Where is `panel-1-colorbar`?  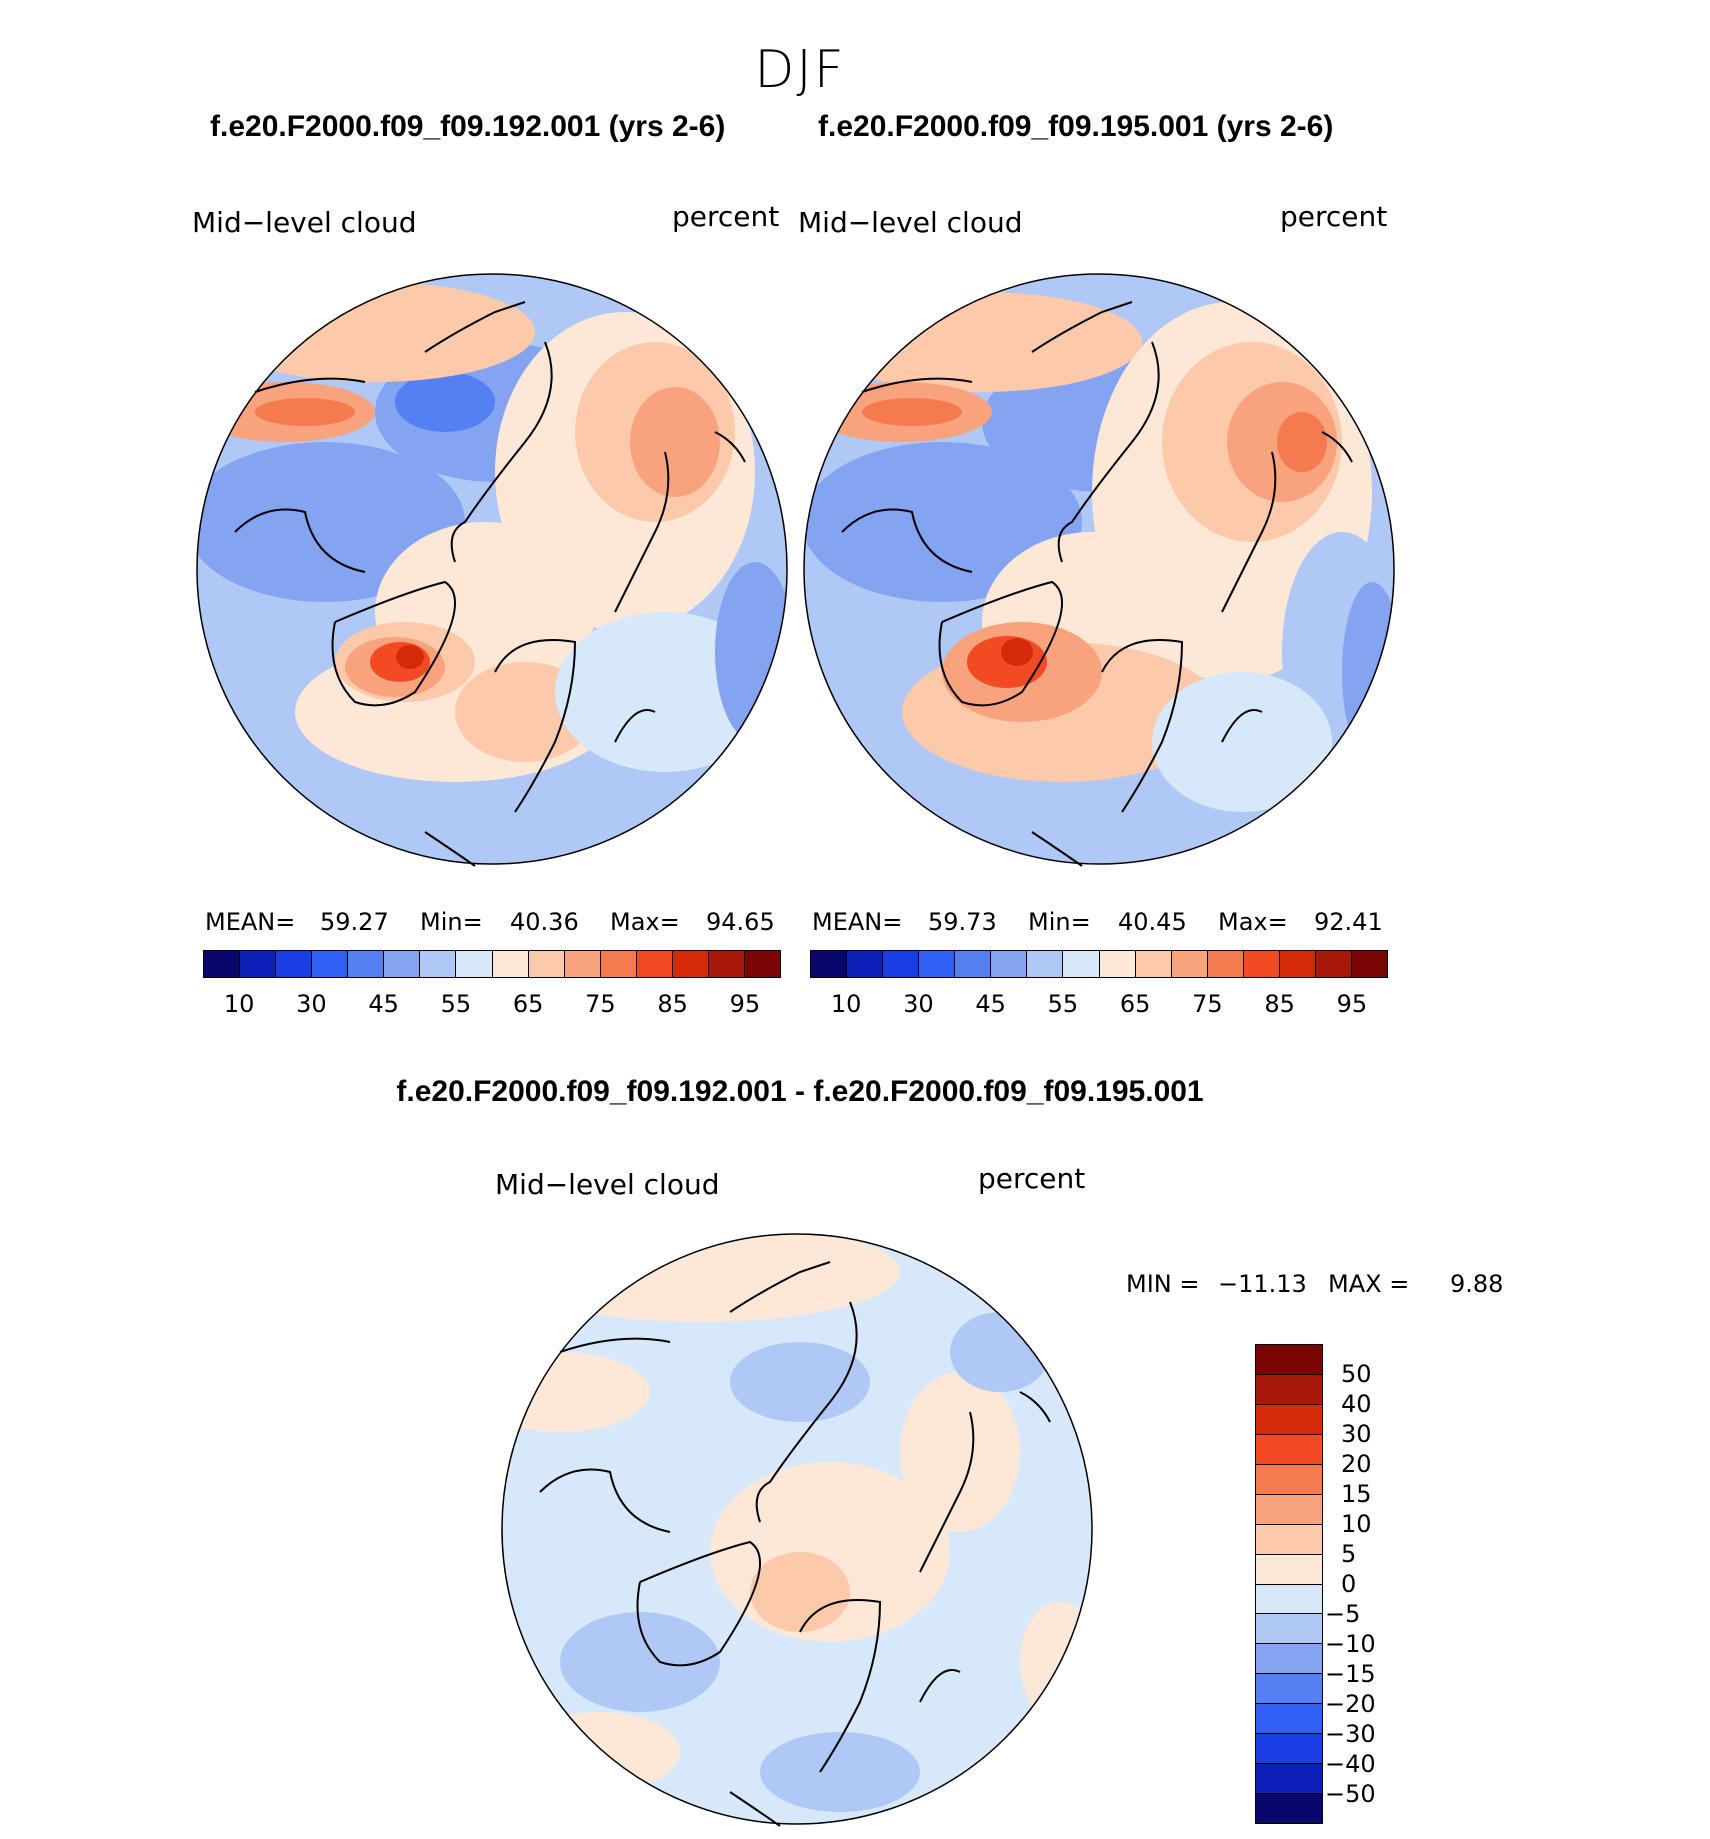
panel-1-colorbar is located at coordinates (492, 964).